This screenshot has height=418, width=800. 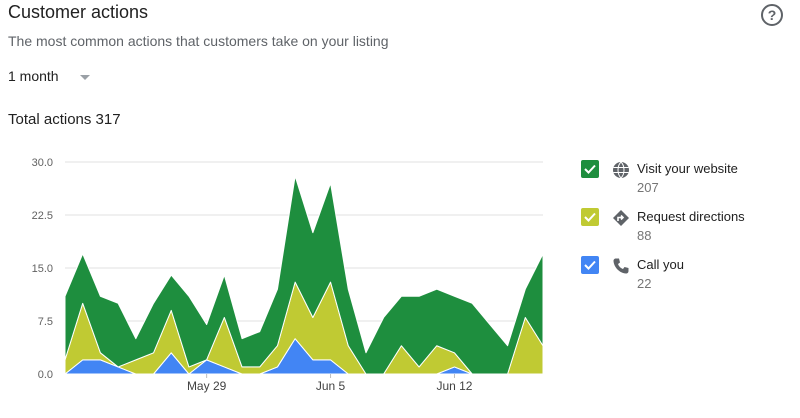 What do you see at coordinates (45, 322) in the screenshot?
I see `y-tick-label: 7.5` at bounding box center [45, 322].